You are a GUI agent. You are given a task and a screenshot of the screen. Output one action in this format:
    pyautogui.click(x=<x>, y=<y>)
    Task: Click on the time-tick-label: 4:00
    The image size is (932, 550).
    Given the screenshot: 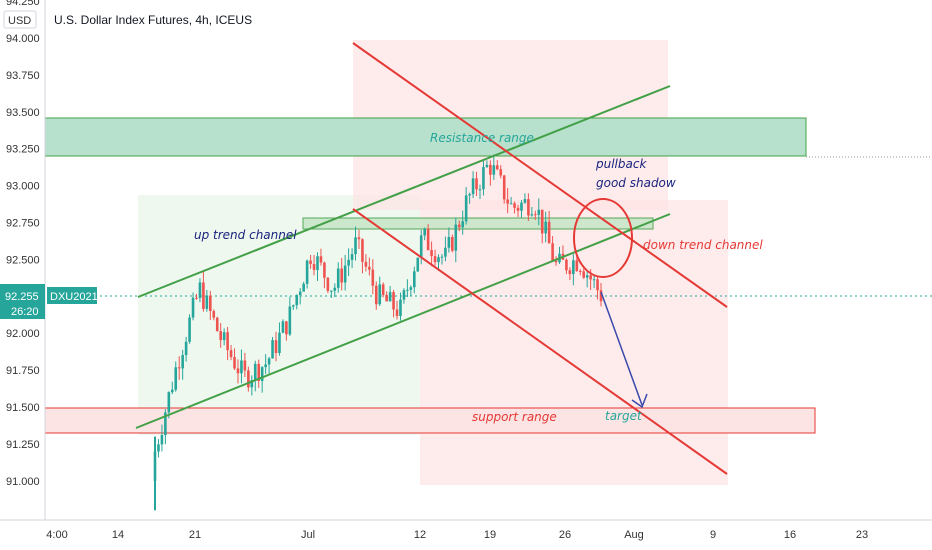 What is the action you would take?
    pyautogui.click(x=56, y=535)
    